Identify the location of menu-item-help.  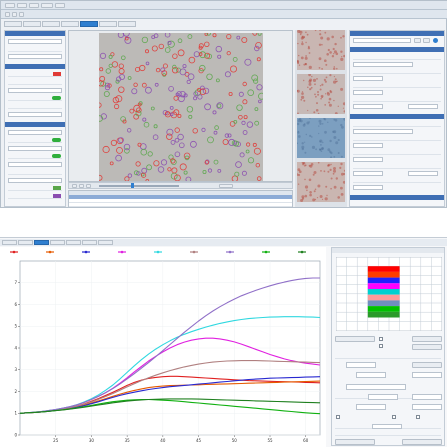
(60, 5).